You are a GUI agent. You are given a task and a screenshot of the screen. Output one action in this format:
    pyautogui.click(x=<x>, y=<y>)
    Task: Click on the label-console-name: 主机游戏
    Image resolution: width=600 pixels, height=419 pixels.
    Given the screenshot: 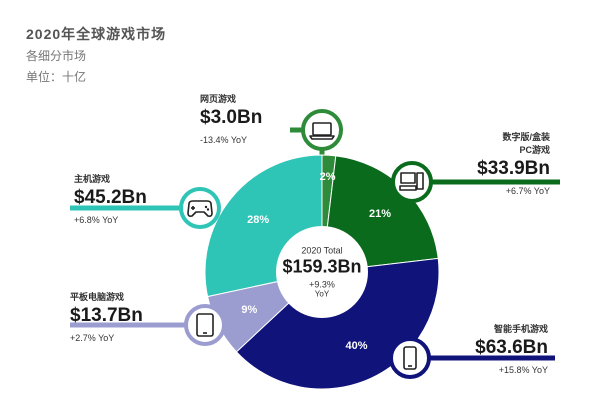 What is the action you would take?
    pyautogui.click(x=92, y=179)
    